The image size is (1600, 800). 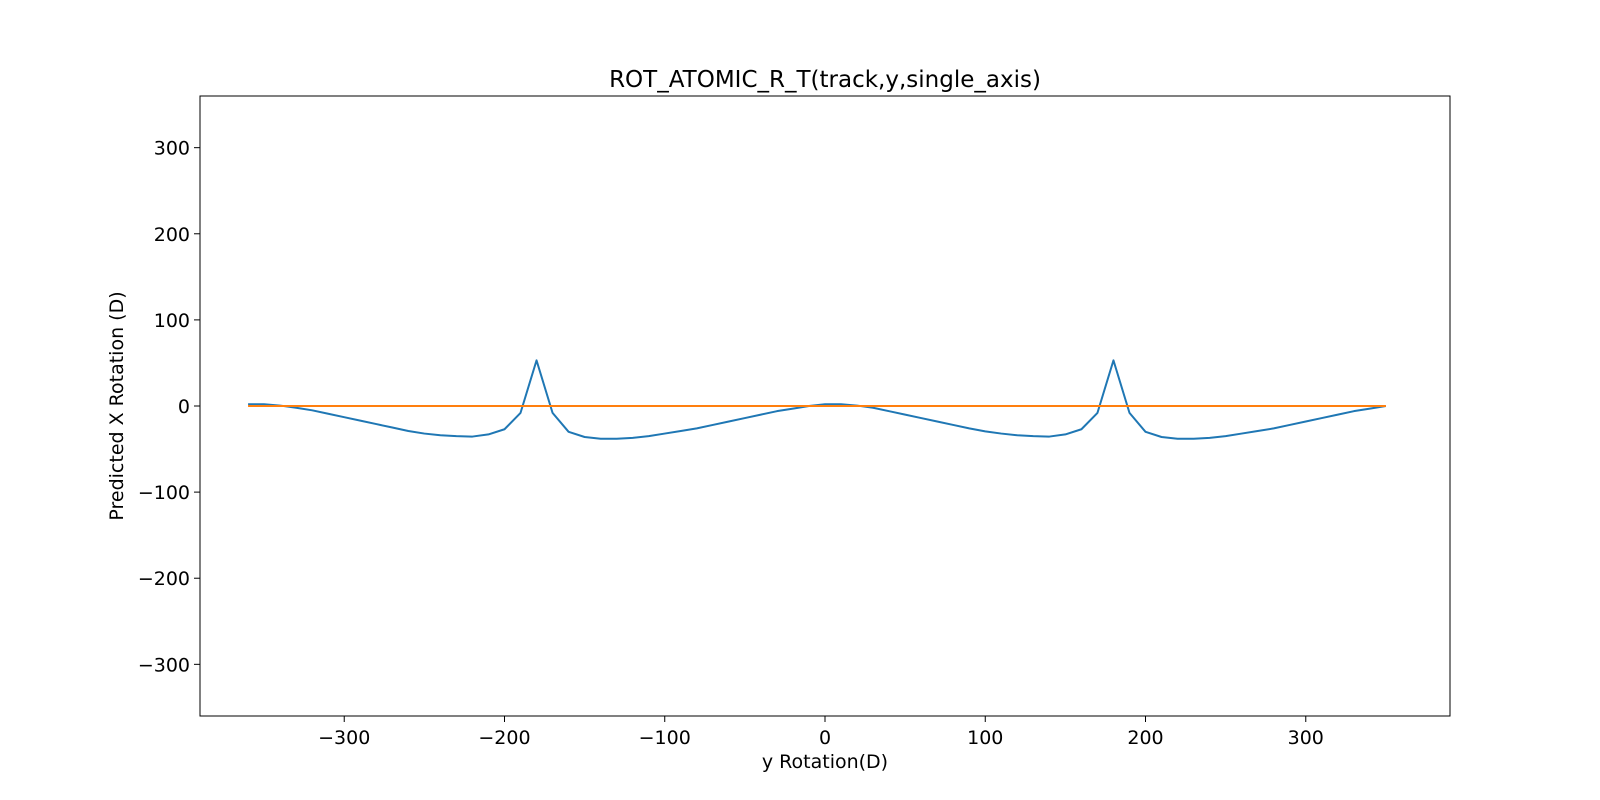 What do you see at coordinates (504, 738) in the screenshot?
I see `x-tick-label: −200` at bounding box center [504, 738].